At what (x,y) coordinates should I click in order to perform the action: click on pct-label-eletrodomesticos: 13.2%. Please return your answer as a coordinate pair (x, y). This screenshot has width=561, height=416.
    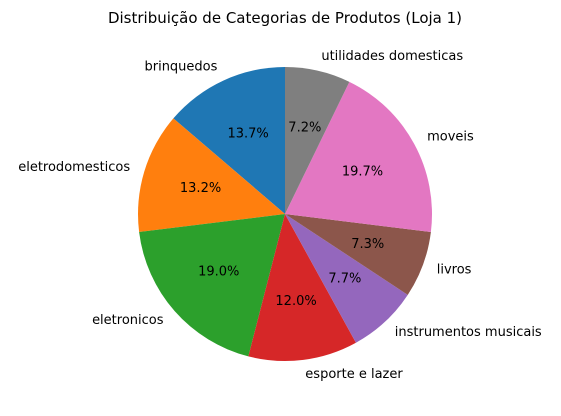
    Looking at the image, I should click on (200, 188).